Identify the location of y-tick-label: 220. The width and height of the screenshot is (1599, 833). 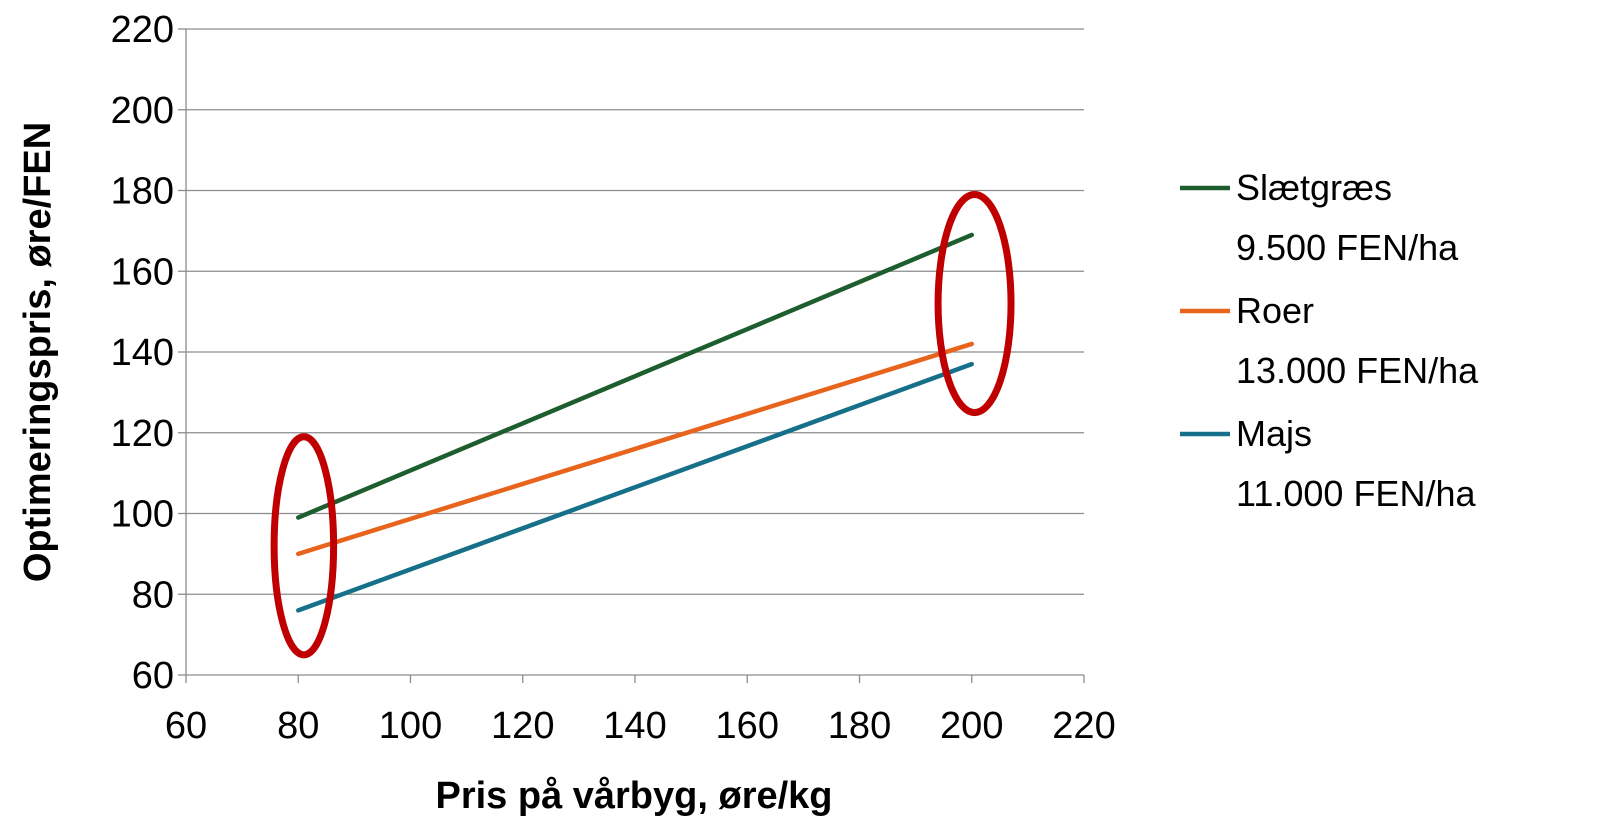
(142, 30).